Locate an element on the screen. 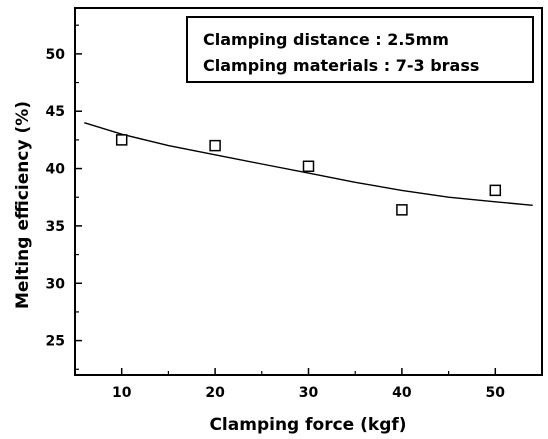  x-tick-label-20: 20 is located at coordinates (215, 393).